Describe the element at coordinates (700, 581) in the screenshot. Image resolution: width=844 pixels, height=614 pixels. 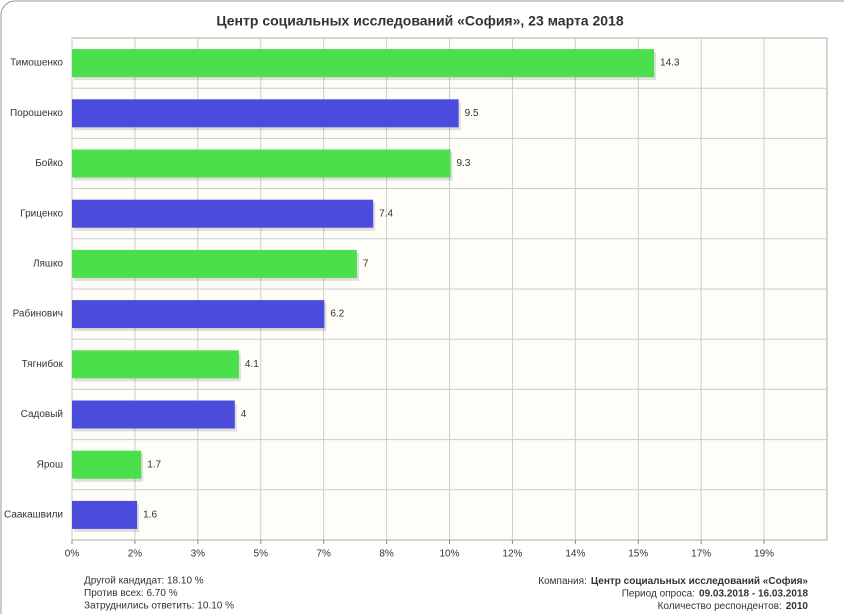
I see `note-value: Центр социальных исследований «София»` at that location.